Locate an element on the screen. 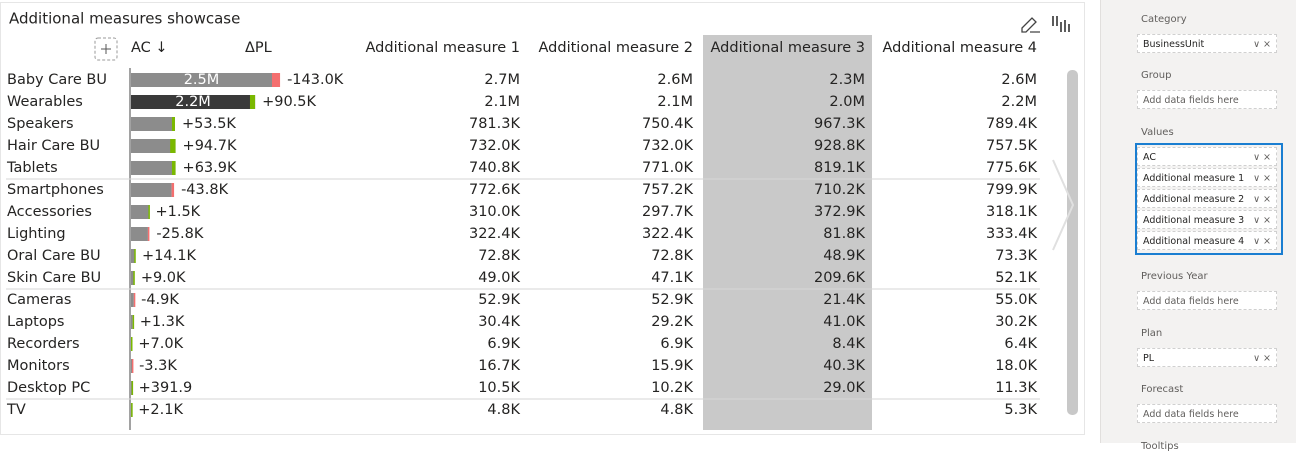 The height and width of the screenshot is (452, 1296). measure-value: 2.0M is located at coordinates (847, 102).